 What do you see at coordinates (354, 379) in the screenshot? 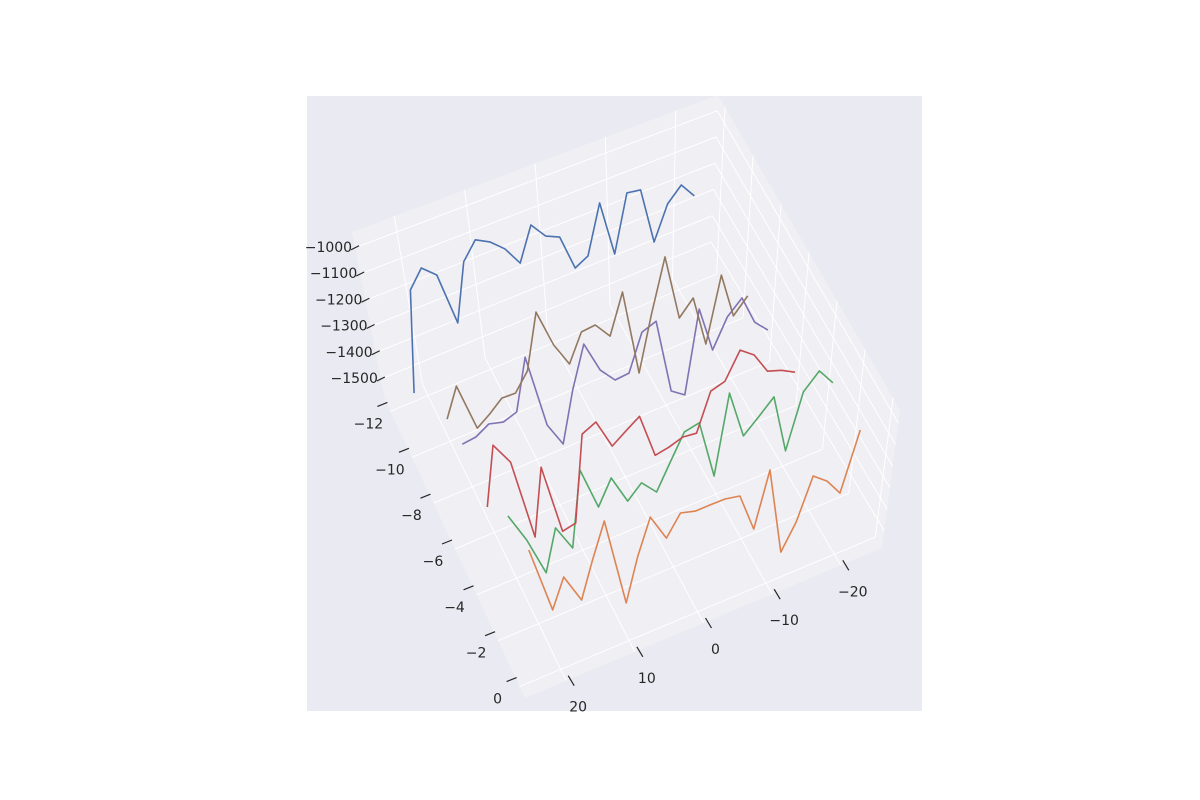
I see `z-tick-label: −1500` at bounding box center [354, 379].